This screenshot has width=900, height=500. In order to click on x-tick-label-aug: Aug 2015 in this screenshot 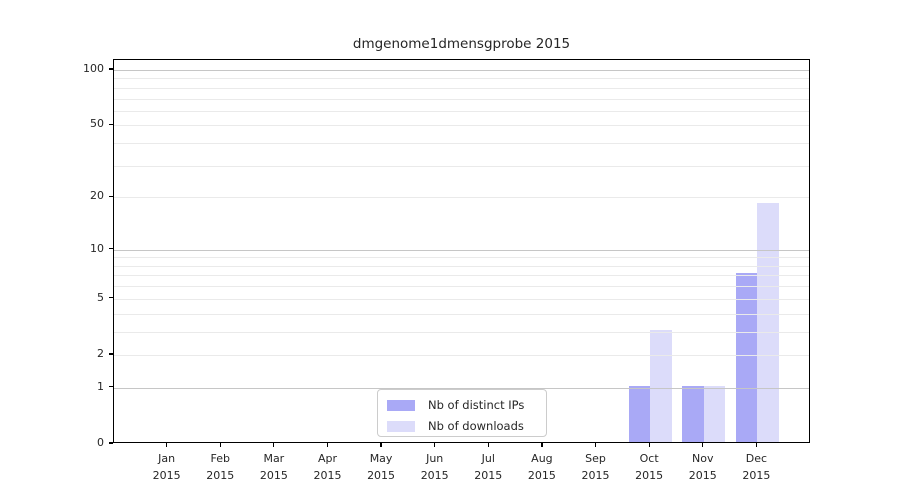, I will do `click(542, 467)`.